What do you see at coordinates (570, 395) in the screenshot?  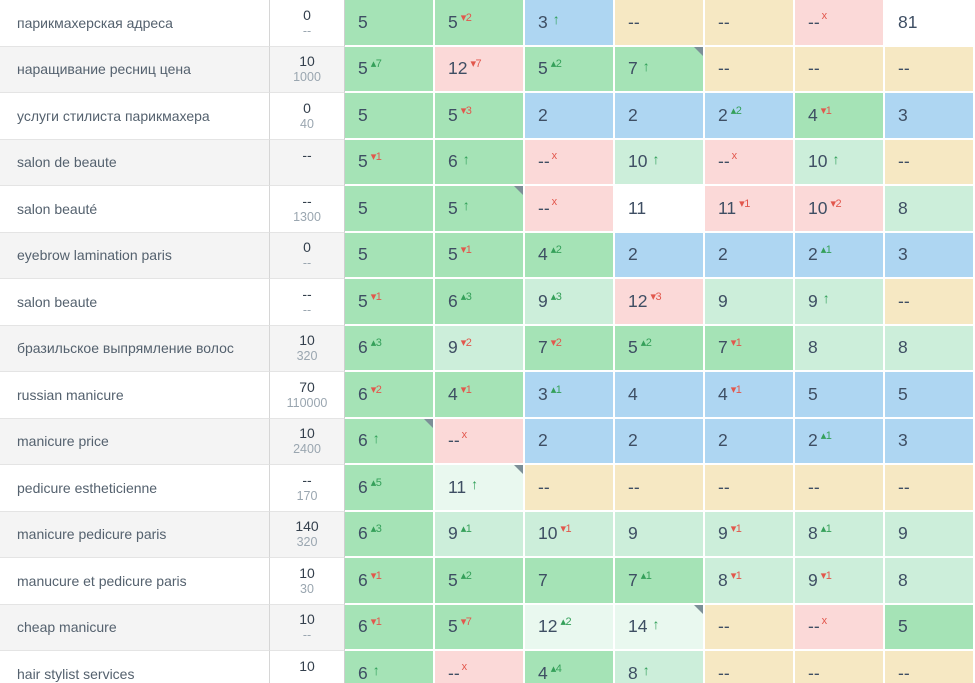 I see `rank-cell: 3 ▴1` at bounding box center [570, 395].